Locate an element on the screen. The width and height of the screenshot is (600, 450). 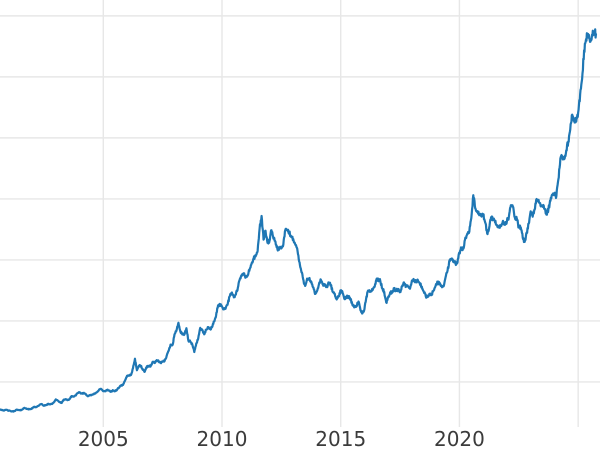
x-tick-label: 2020 is located at coordinates (459, 438).